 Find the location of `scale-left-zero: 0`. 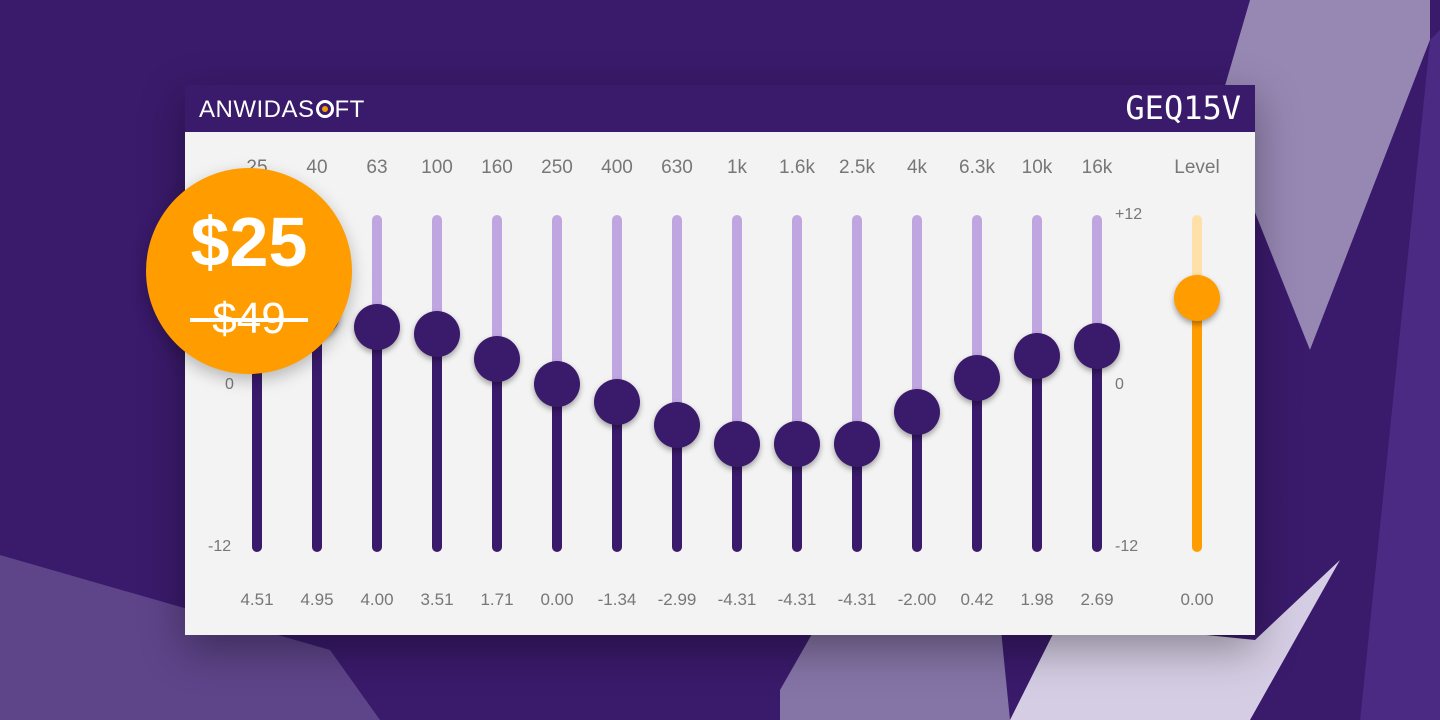

scale-left-zero: 0 is located at coordinates (229, 384).